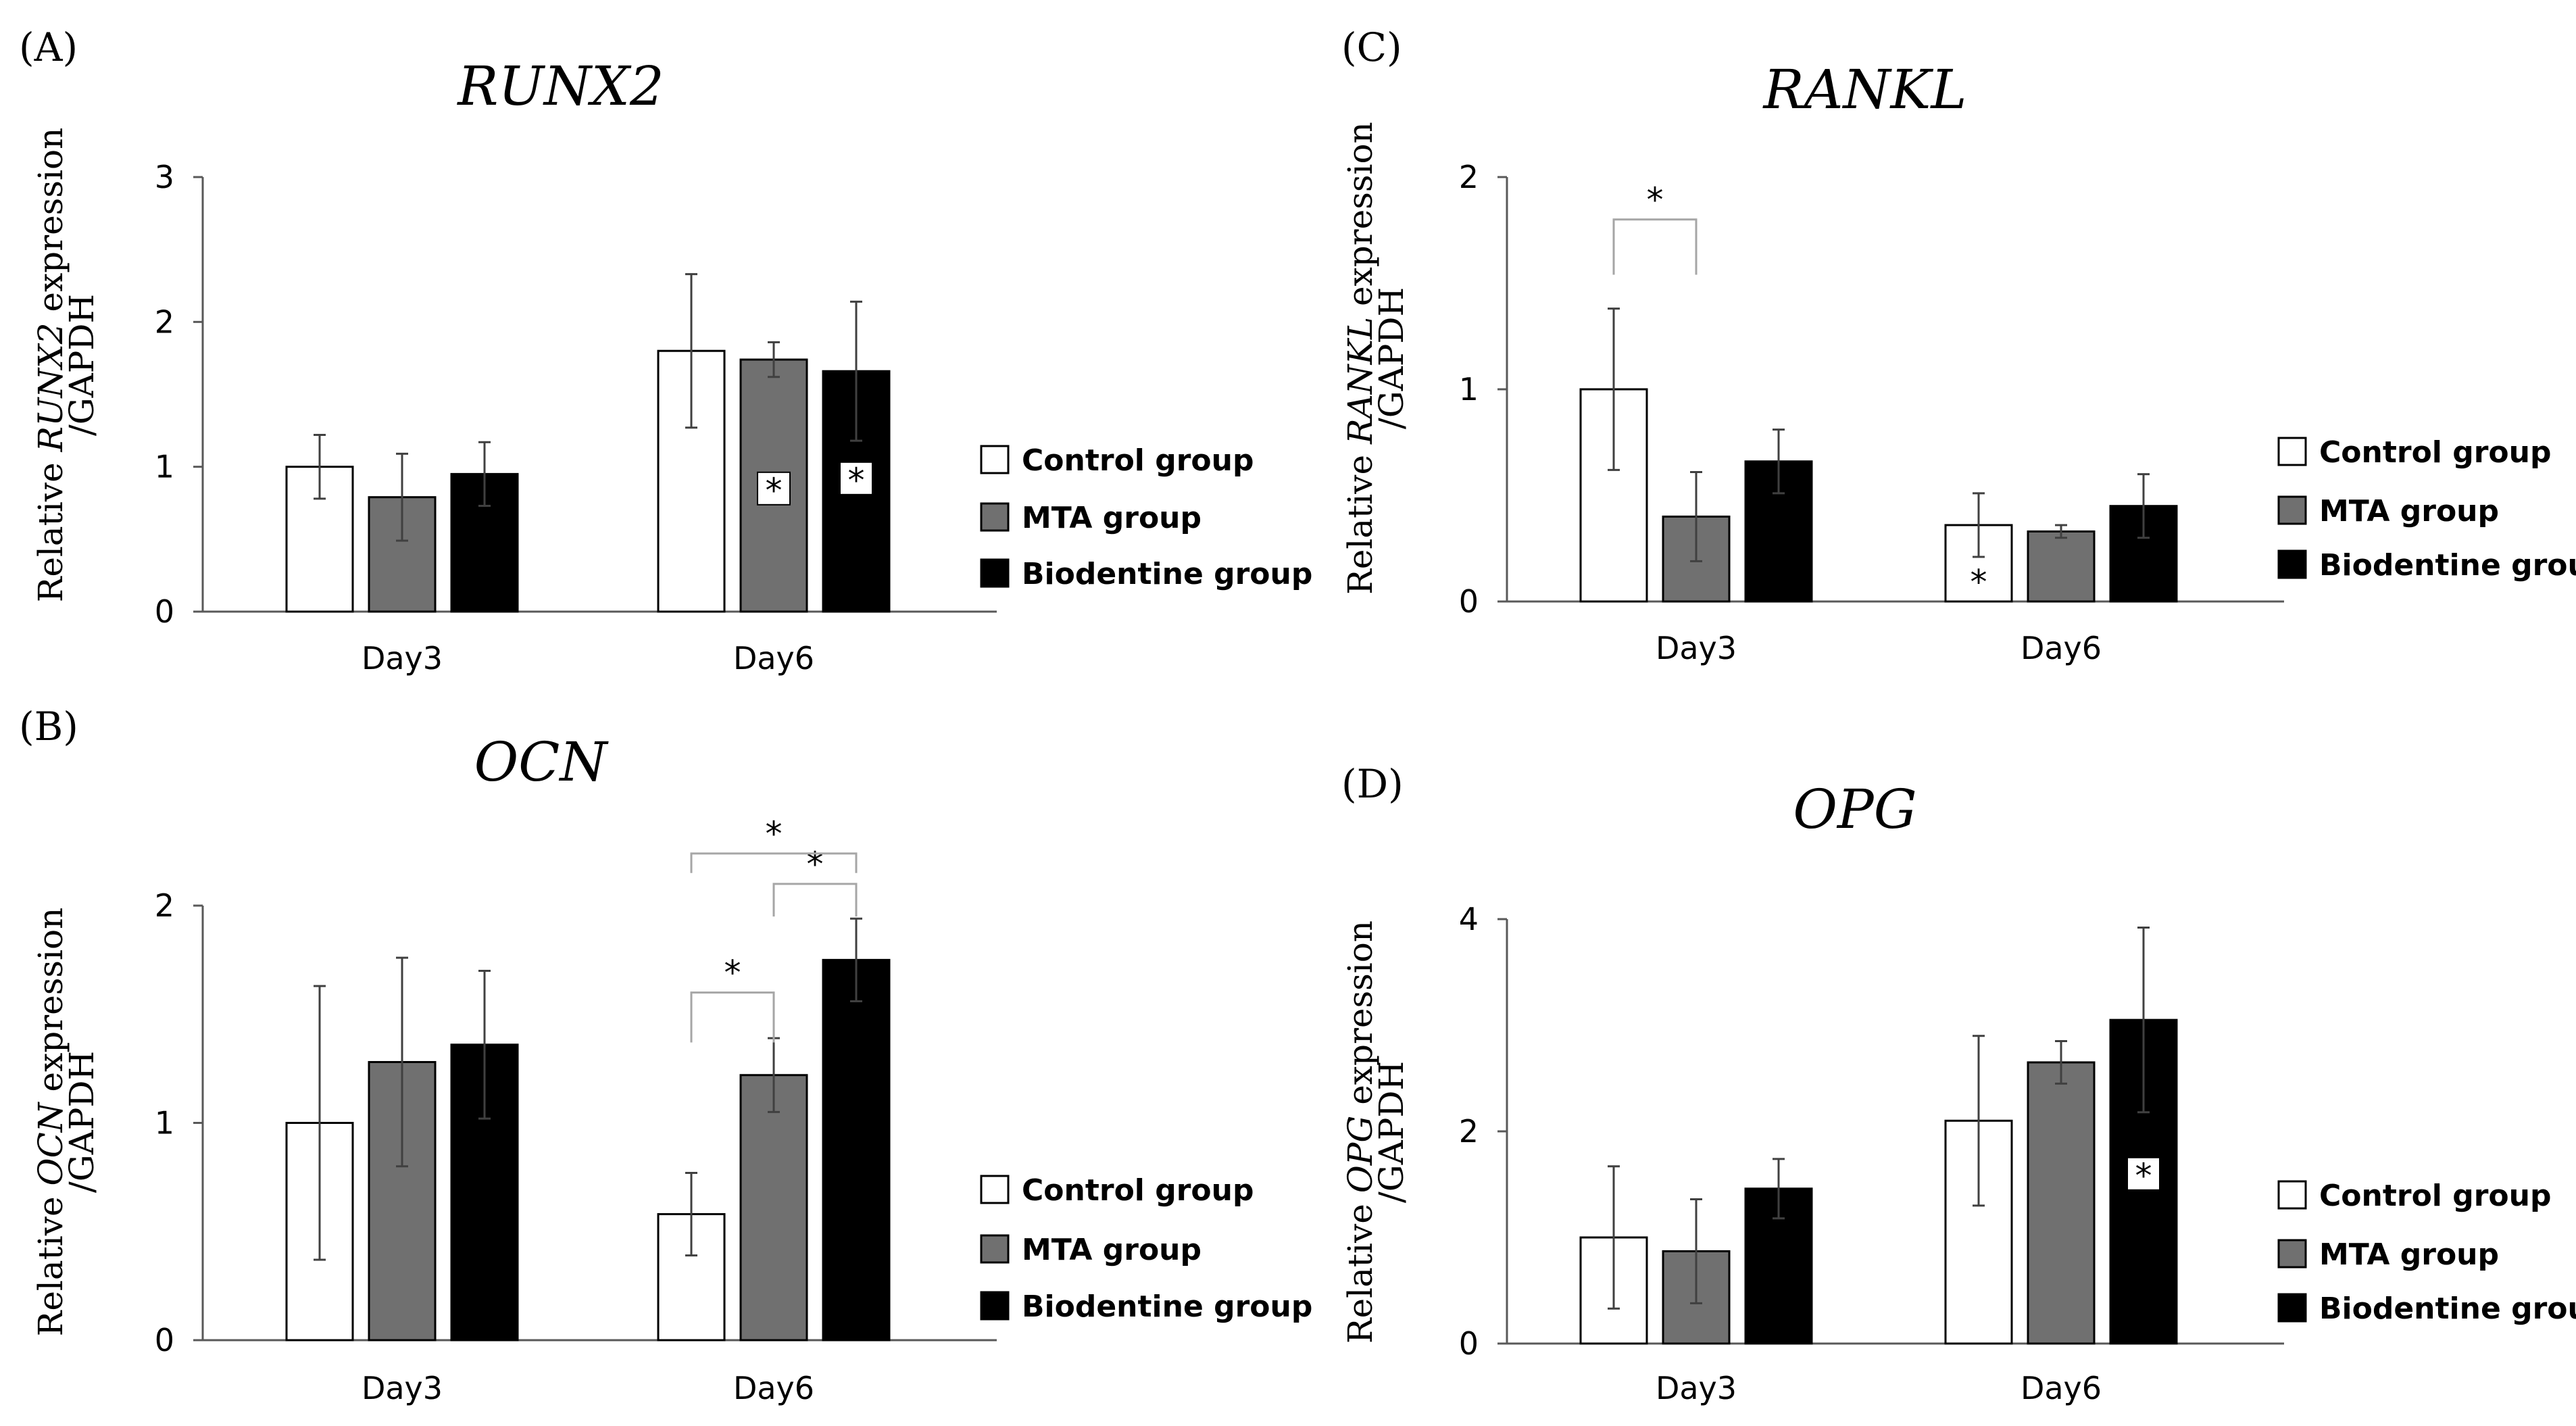 The height and width of the screenshot is (1426, 2576). What do you see at coordinates (165, 177) in the screenshot?
I see `y-tick-label: 3` at bounding box center [165, 177].